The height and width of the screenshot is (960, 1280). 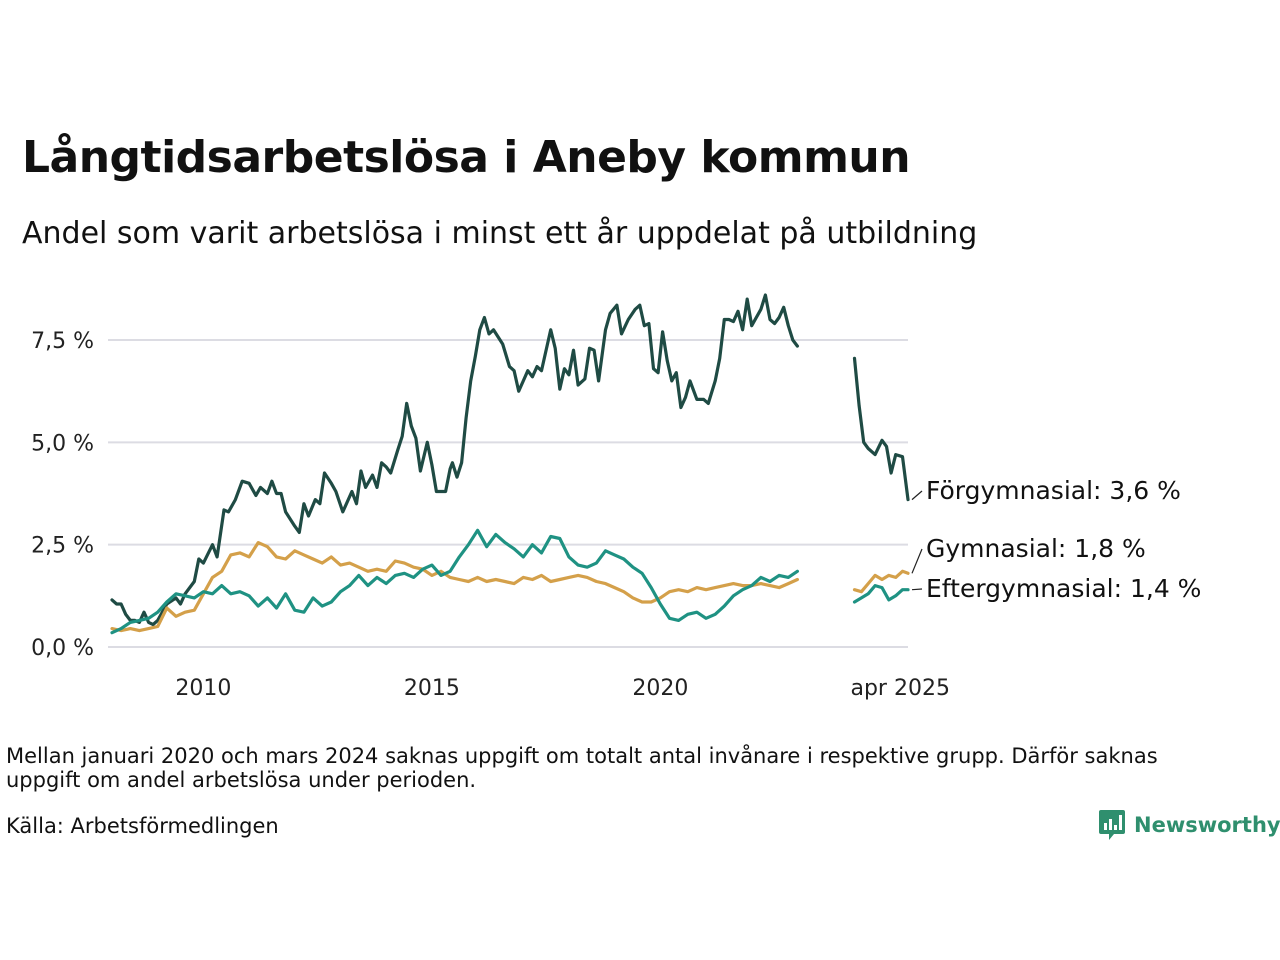 I want to click on x-tick-label: 2020, so click(x=660, y=688).